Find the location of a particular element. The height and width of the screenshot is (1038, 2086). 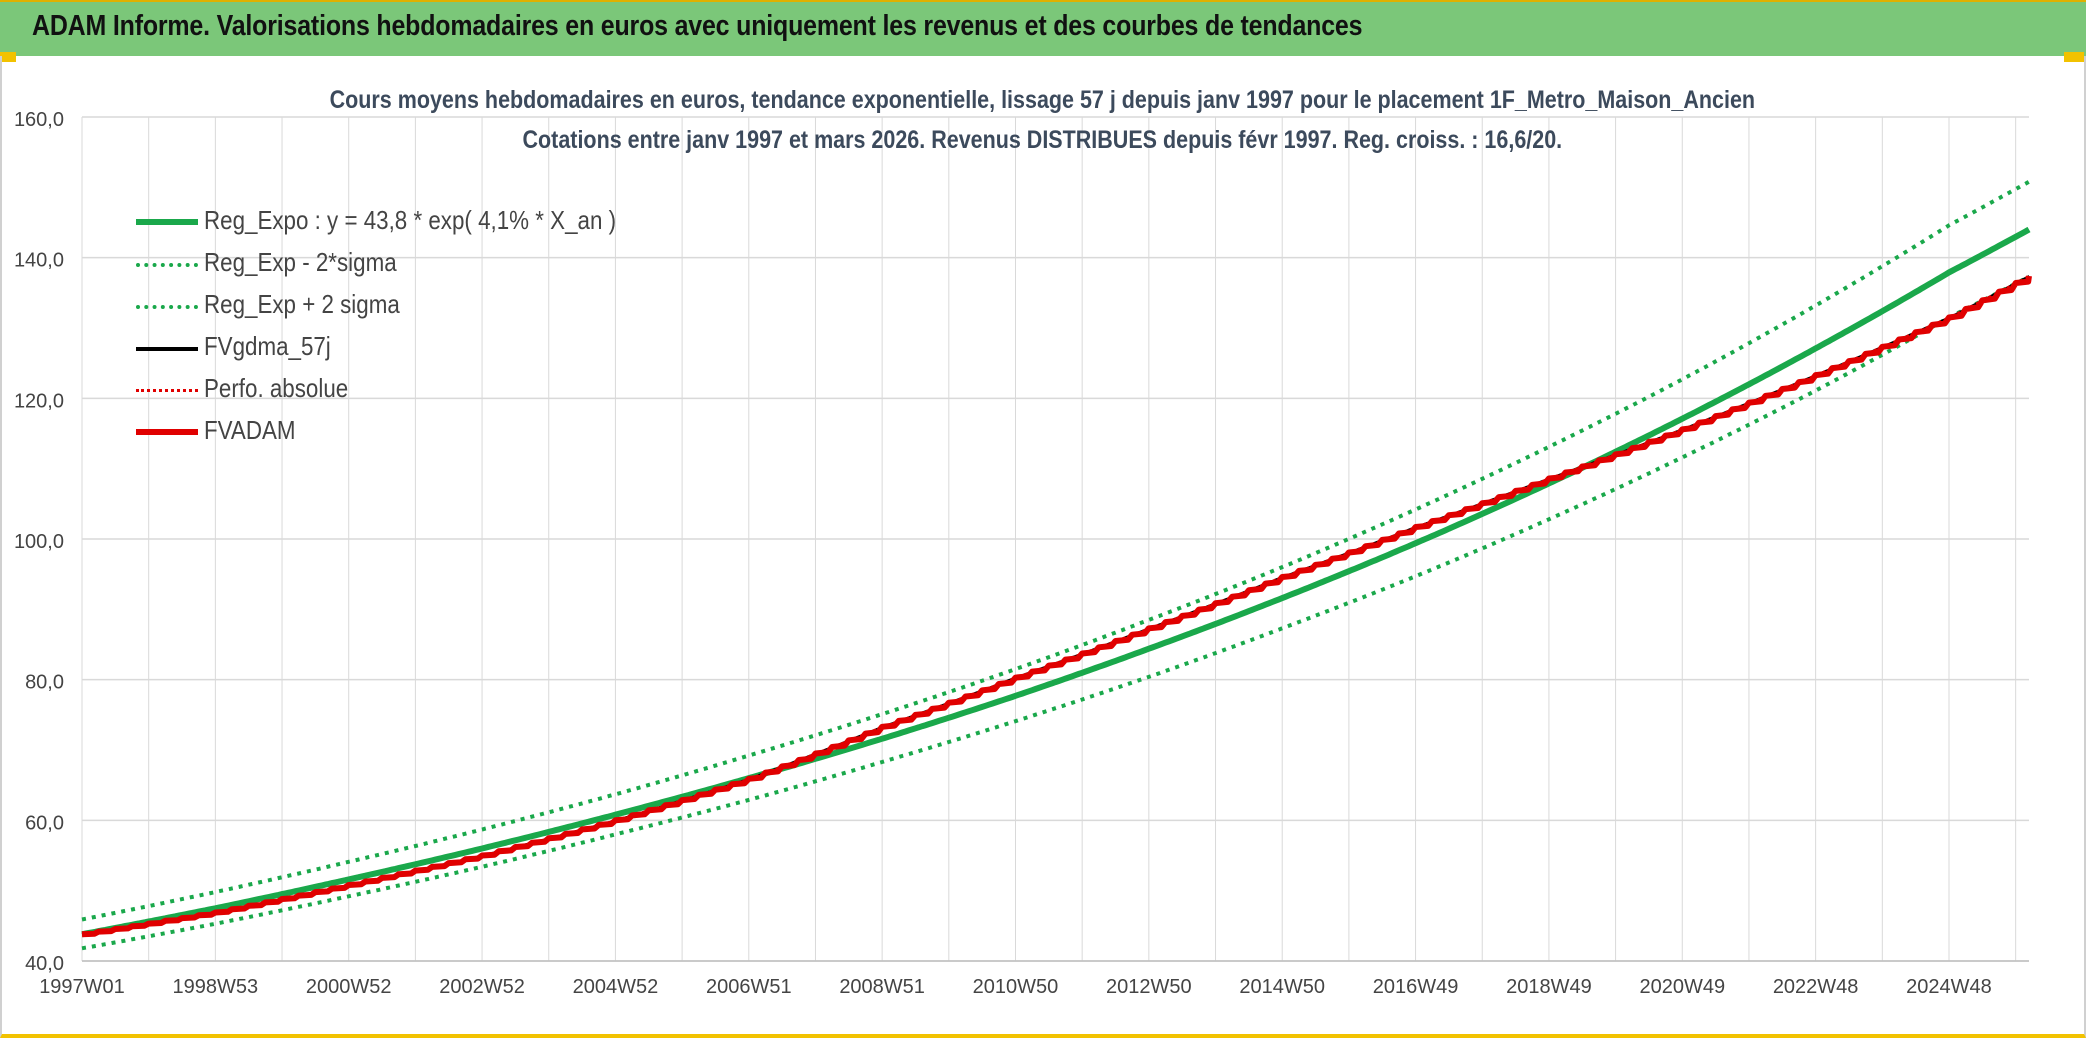

x-tick-label: 2010W50 is located at coordinates (1016, 987).